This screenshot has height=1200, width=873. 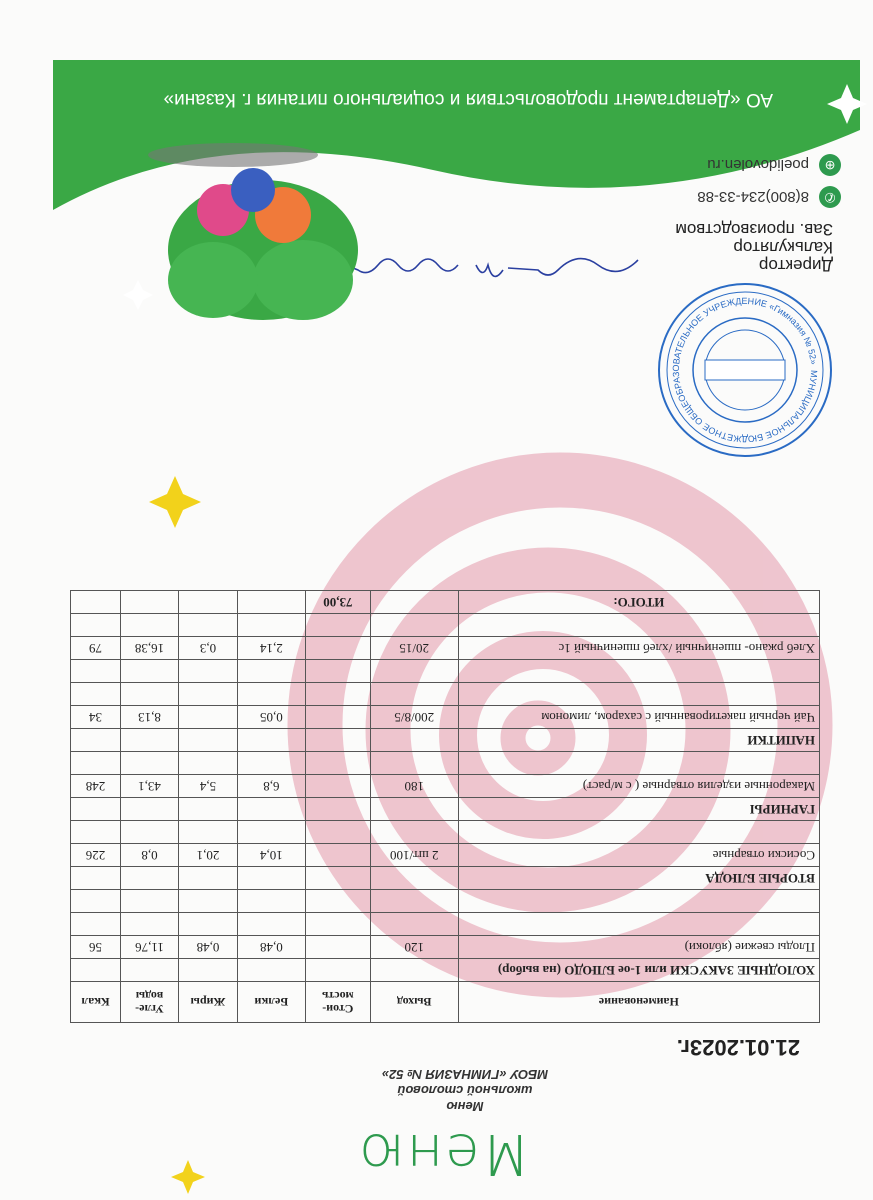 What do you see at coordinates (445, 809) in the screenshot?
I see `category-row: ГАРНИРЫ` at bounding box center [445, 809].